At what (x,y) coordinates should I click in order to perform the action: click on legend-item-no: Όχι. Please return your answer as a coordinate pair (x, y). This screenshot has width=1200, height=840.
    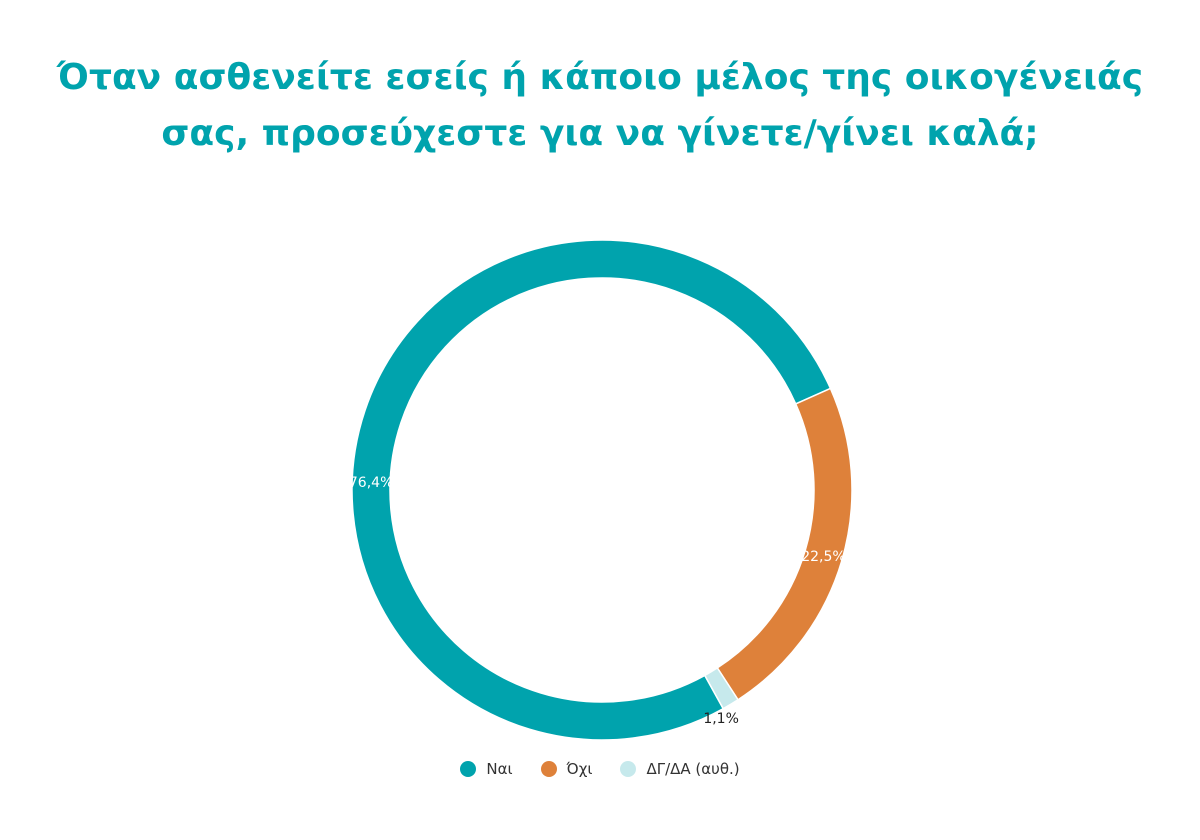
    Looking at the image, I should click on (566, 769).